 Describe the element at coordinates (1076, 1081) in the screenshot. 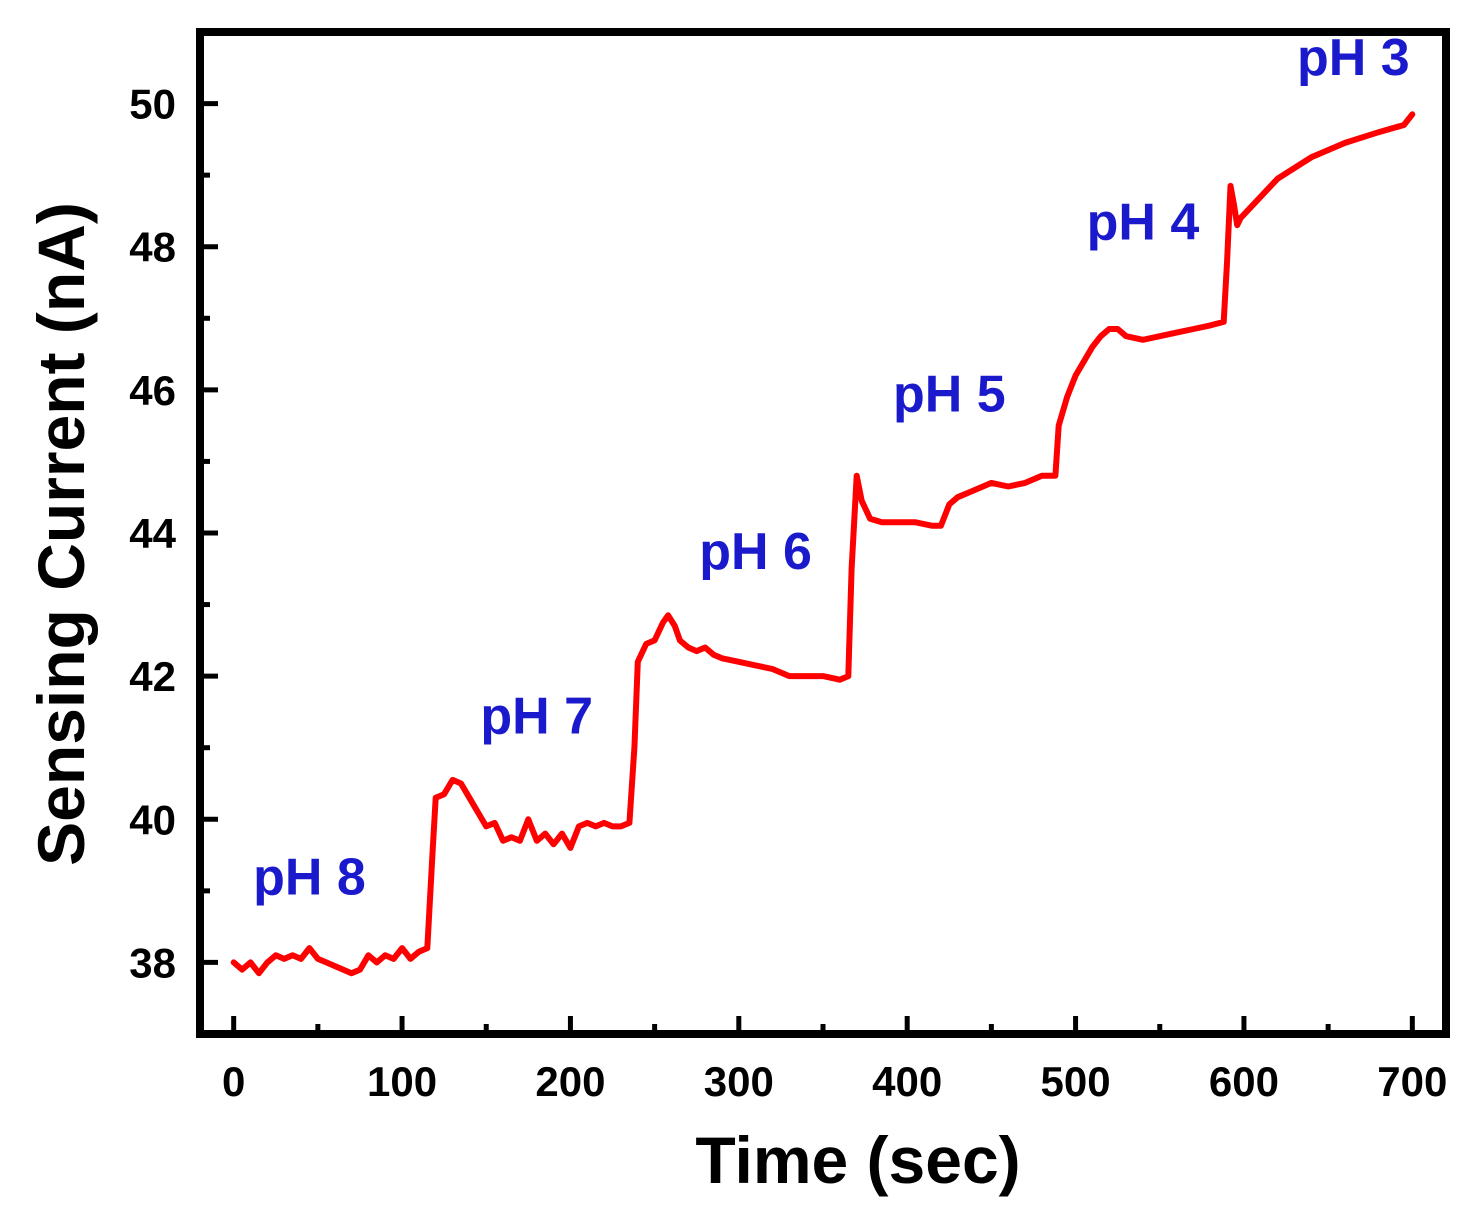

I see `x-tick-label: 500` at that location.